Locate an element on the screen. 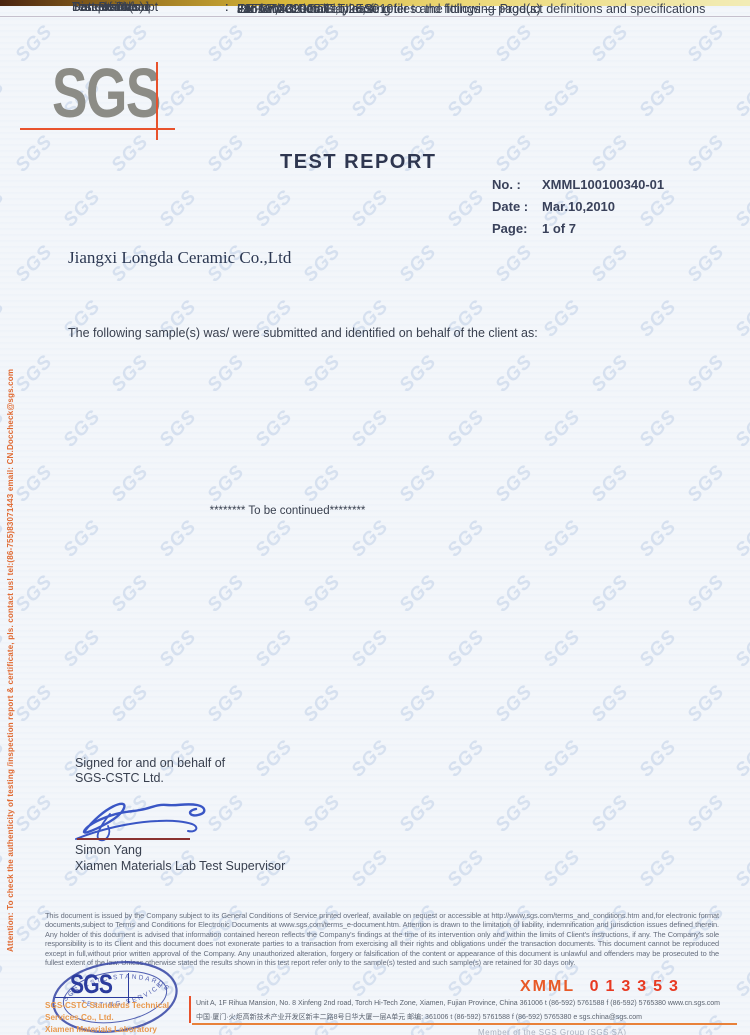 The image size is (750, 1035). dimension-label: Dimension is located at coordinates (102, 7).